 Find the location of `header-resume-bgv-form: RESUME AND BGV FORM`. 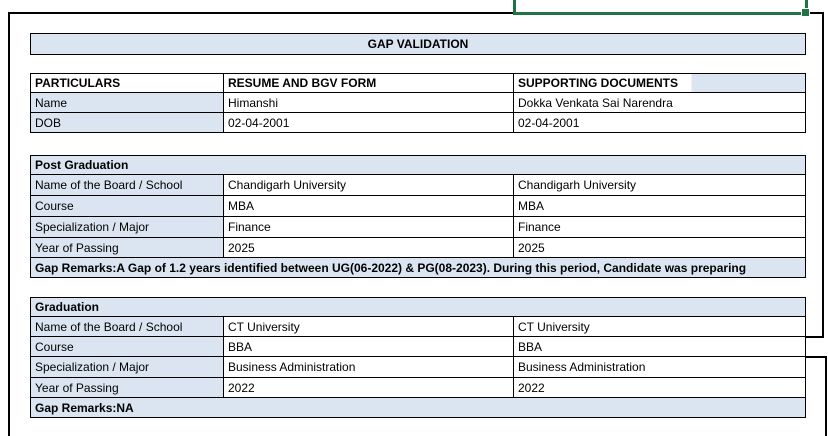

header-resume-bgv-form: RESUME AND BGV FORM is located at coordinates (368, 83).